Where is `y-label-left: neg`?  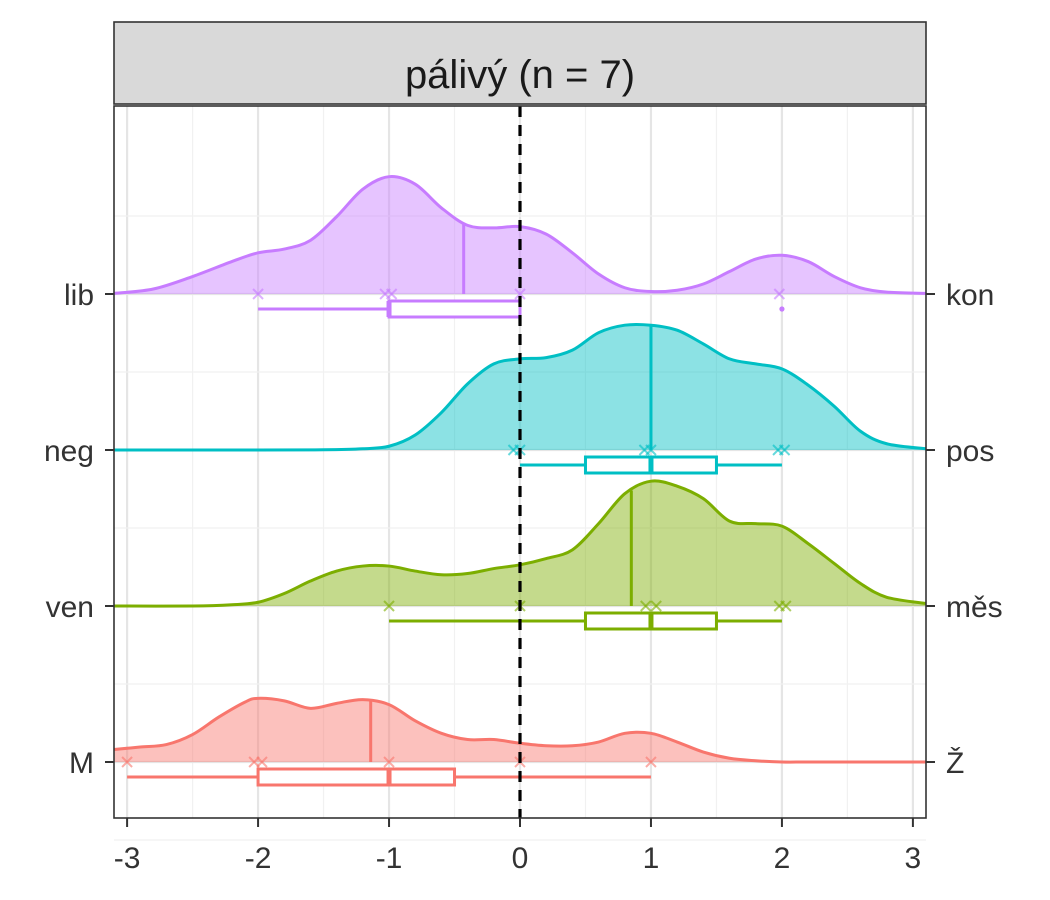
y-label-left: neg is located at coordinates (69, 451).